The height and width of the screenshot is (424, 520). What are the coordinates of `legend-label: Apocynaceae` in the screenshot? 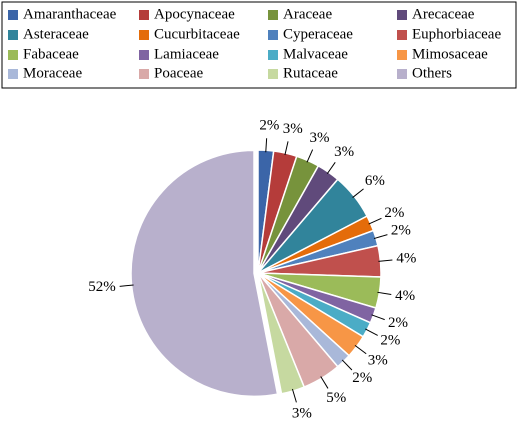 It's located at (194, 14).